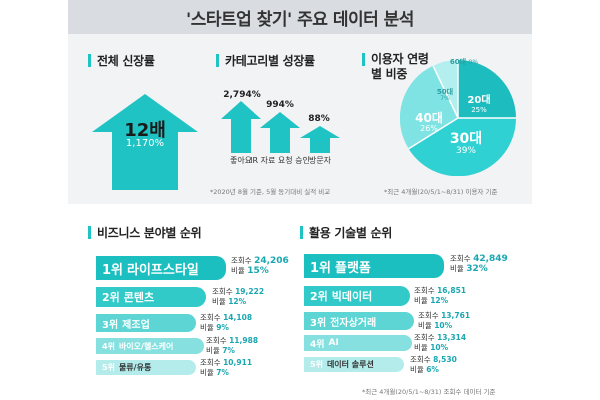 This screenshot has height=400, width=600. Describe the element at coordinates (146, 346) in the screenshot. I see `business-name-4: 바이오/헬스케어` at that location.